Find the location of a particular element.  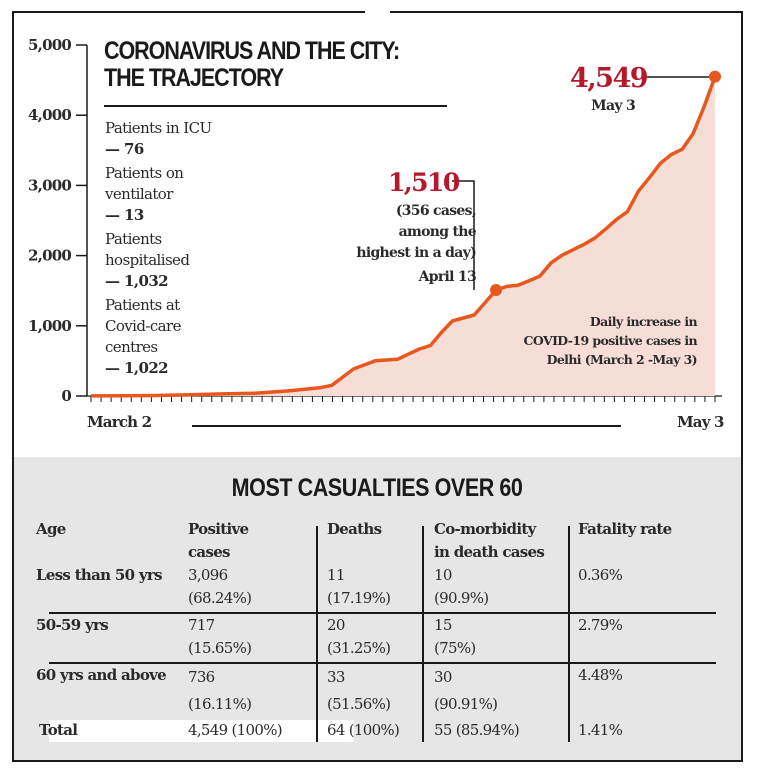

cell-total-positive: 4,549 (100%) is located at coordinates (235, 730).